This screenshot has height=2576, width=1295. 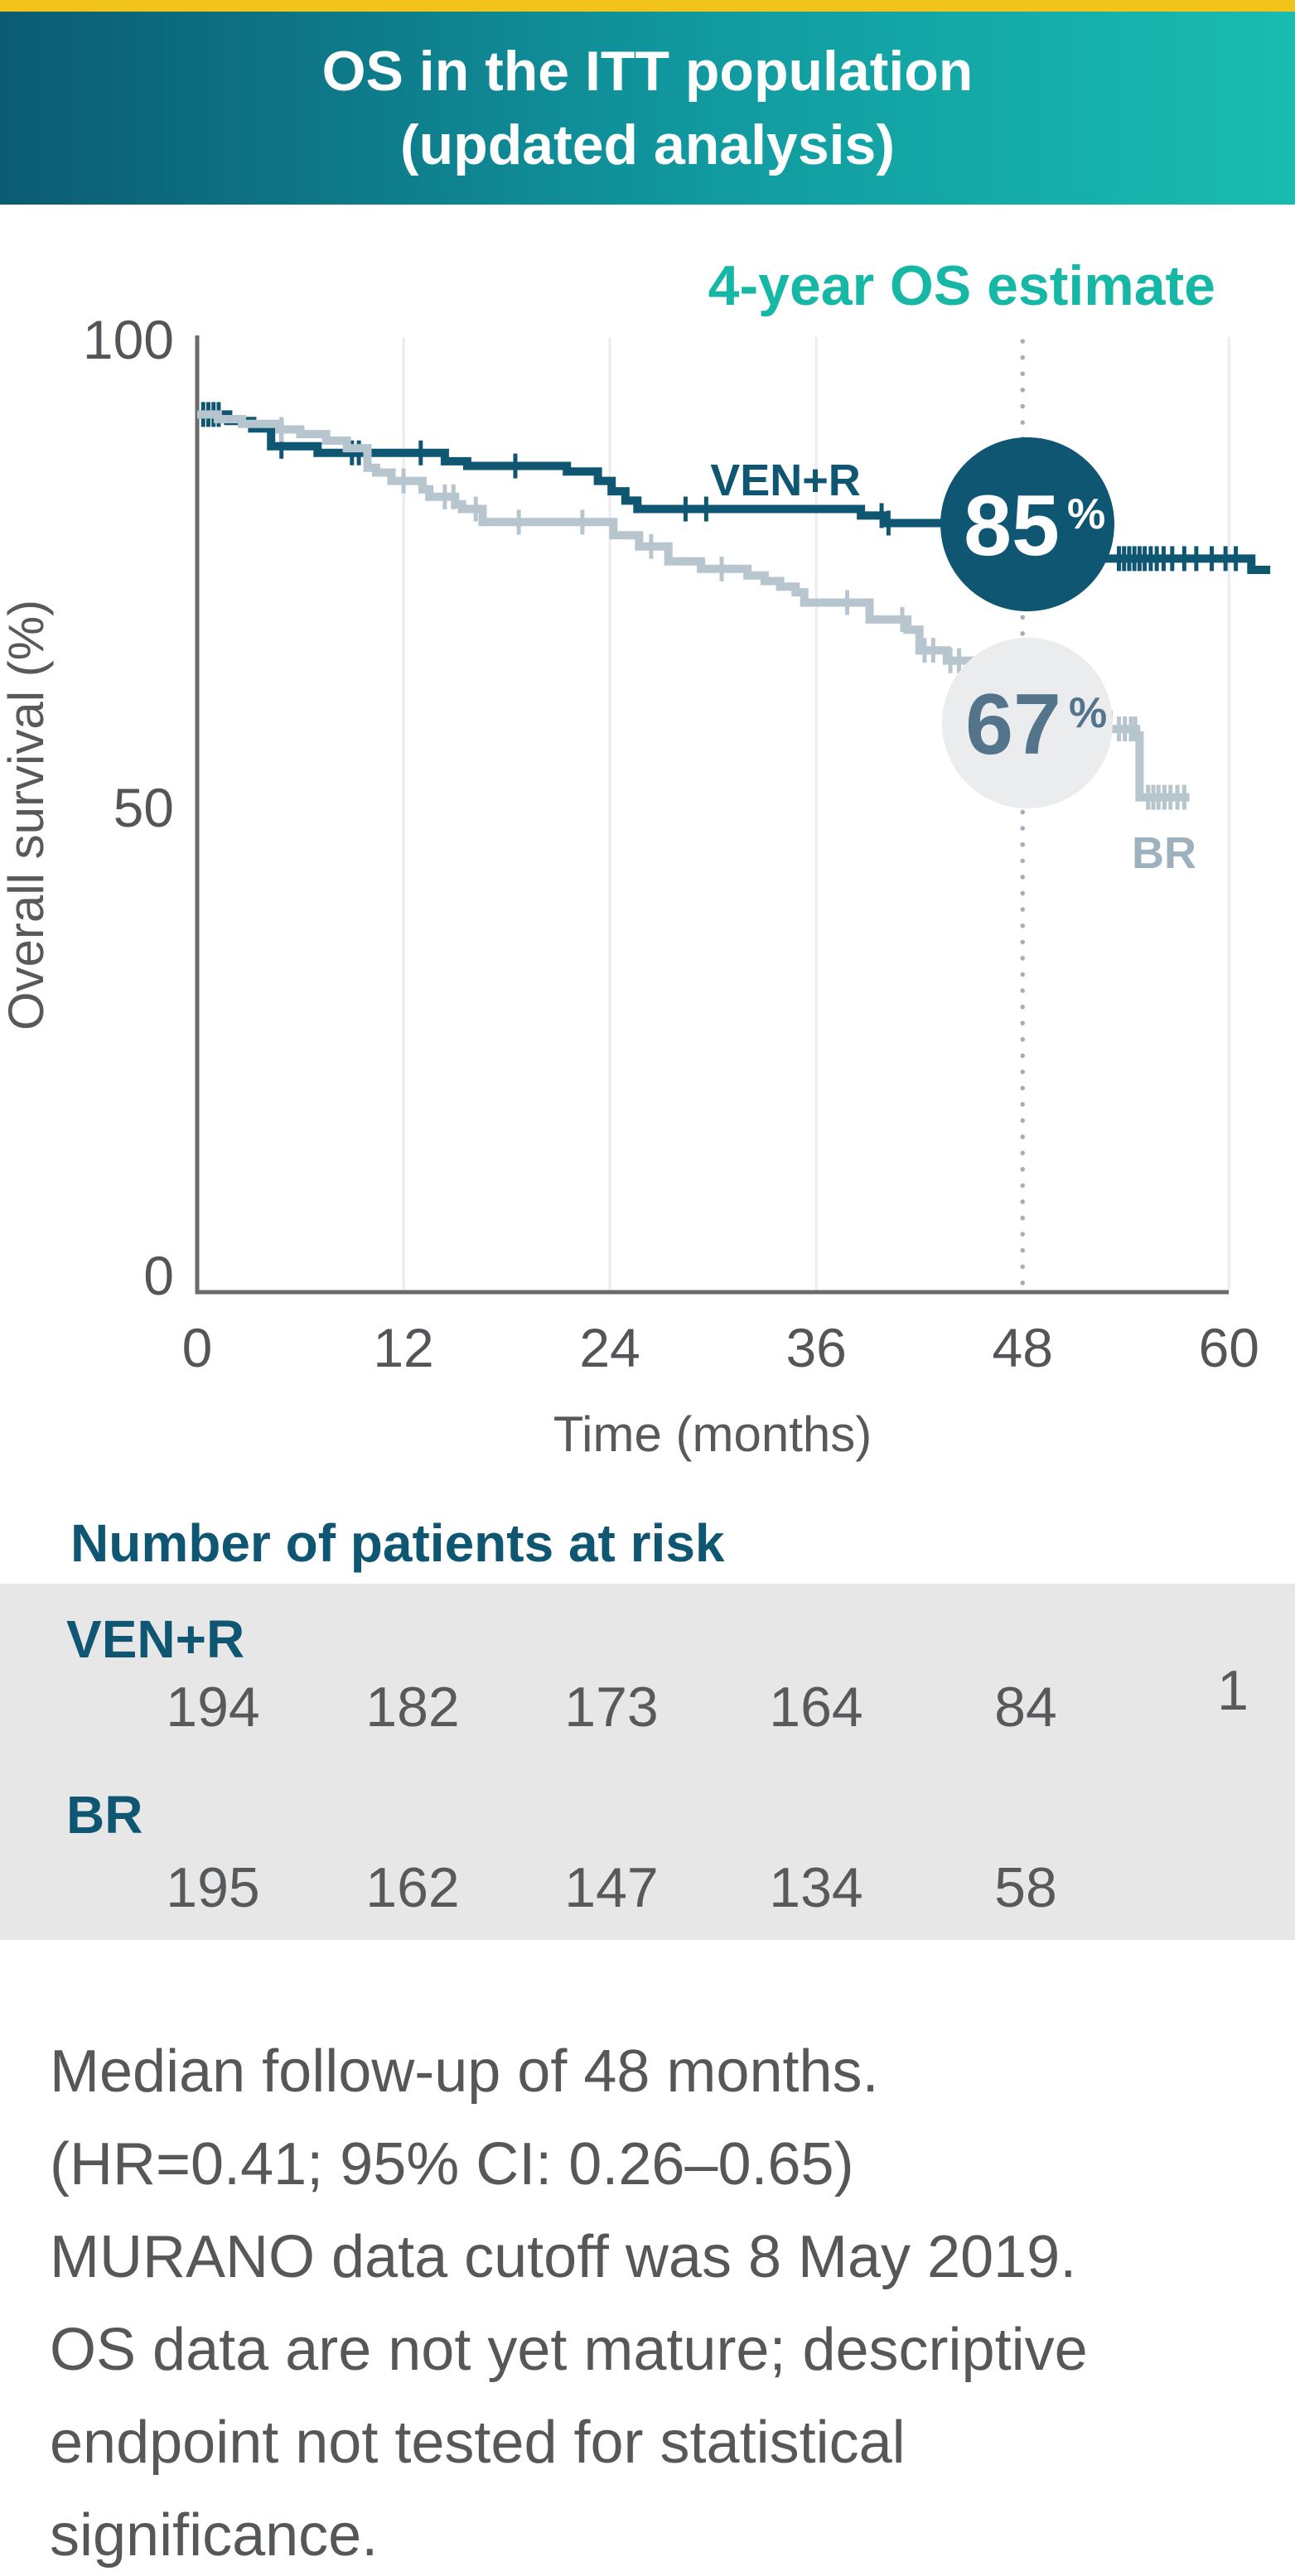 I want to click on y-tick-label-0: 0, so click(x=159, y=1275).